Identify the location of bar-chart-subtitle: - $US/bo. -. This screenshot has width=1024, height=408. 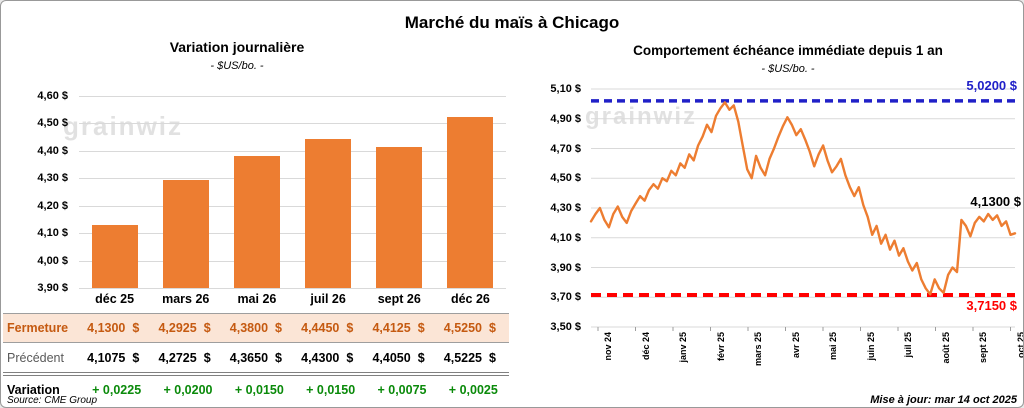
(237, 66).